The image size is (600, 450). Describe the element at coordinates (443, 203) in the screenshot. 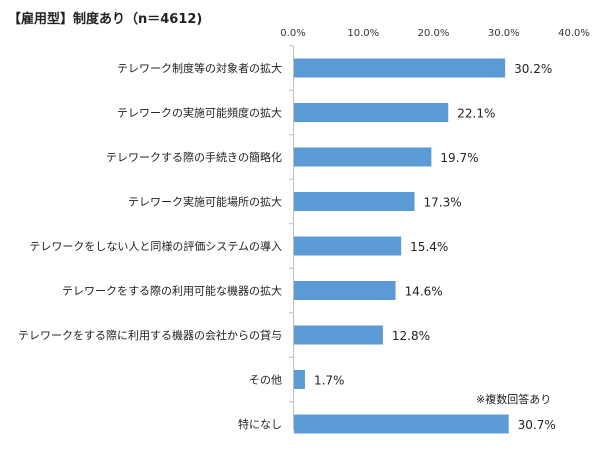

I see `data-label: 17.3%` at that location.